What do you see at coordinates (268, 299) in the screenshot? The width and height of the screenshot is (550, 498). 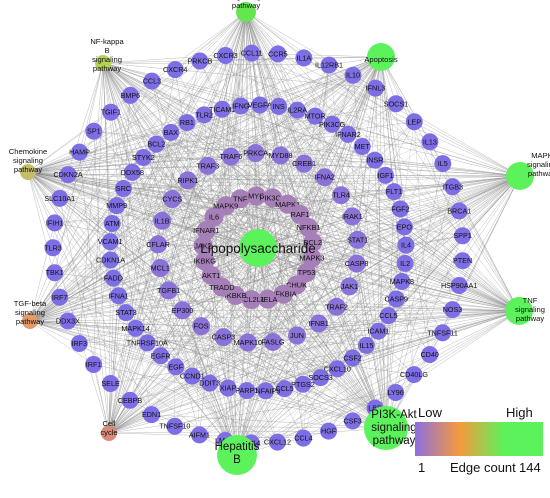 I see `gene-node-rela: RELA` at bounding box center [268, 299].